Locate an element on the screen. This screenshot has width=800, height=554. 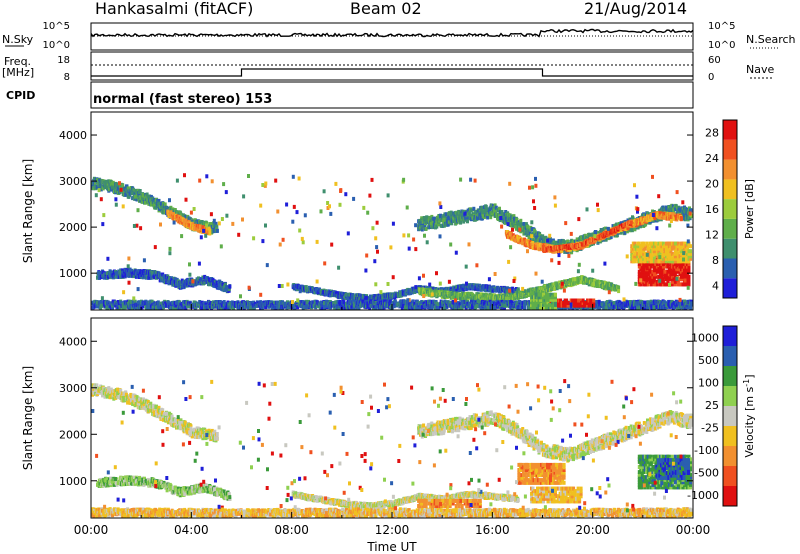
freq-label: Freq. is located at coordinates (18, 61).